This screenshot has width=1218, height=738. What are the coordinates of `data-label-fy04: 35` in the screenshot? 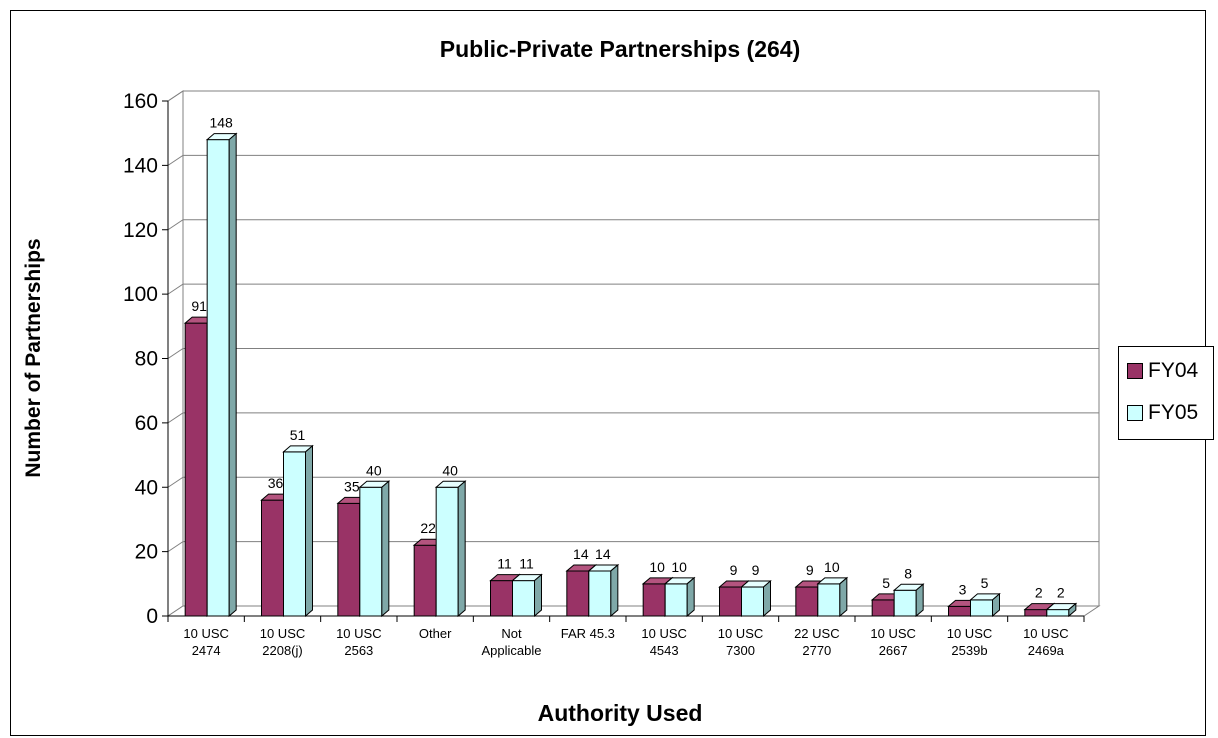 It's located at (352, 486).